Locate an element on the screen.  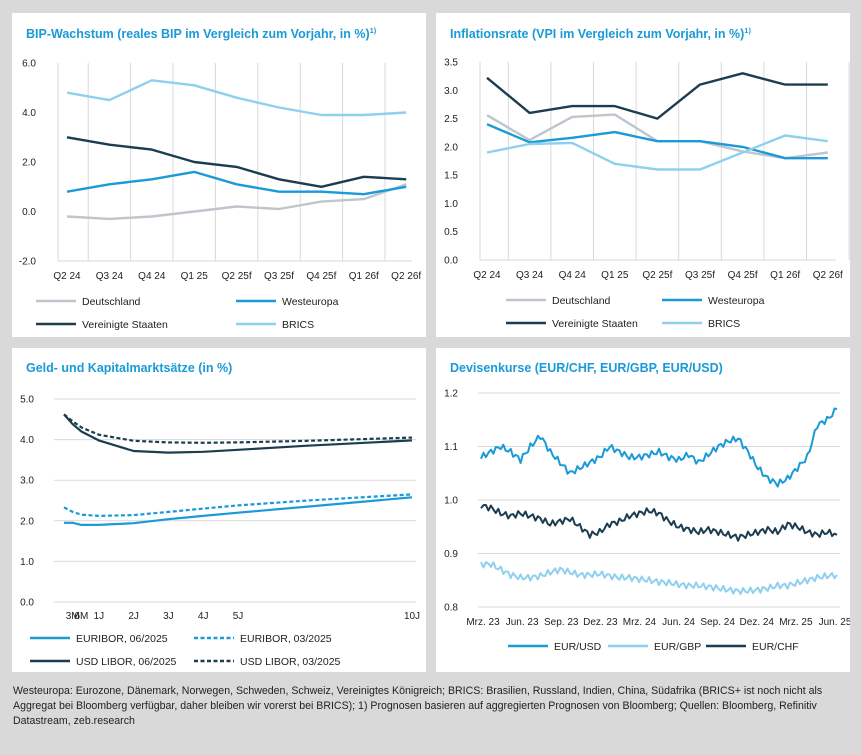
fx-chart-title: Devisenkurse (EUR/CHF, EUR/GBP, EUR/USD) is located at coordinates (586, 368).